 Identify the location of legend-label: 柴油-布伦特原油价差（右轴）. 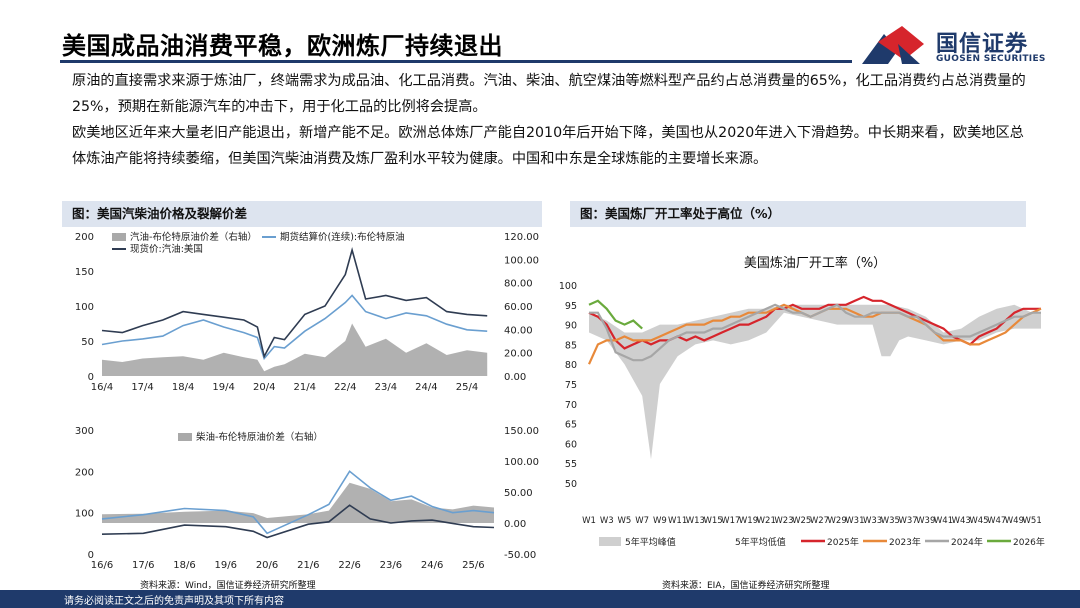
(259, 437).